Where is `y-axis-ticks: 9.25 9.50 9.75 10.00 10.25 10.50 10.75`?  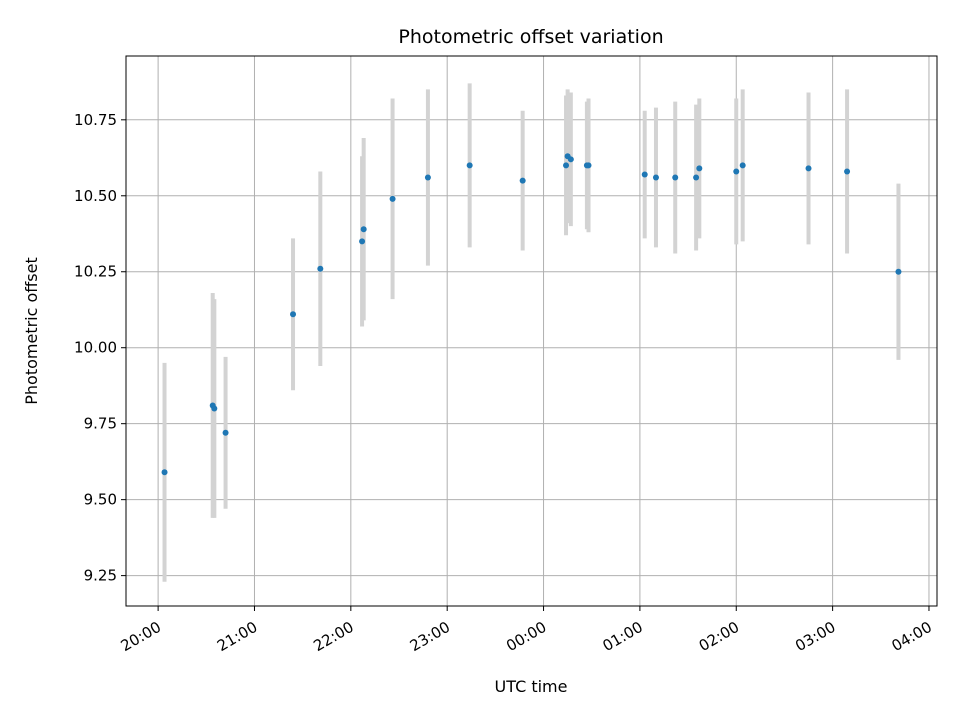 y-axis-ticks: 9.25 9.50 9.75 10.00 10.25 10.50 10.75 is located at coordinates (100, 348).